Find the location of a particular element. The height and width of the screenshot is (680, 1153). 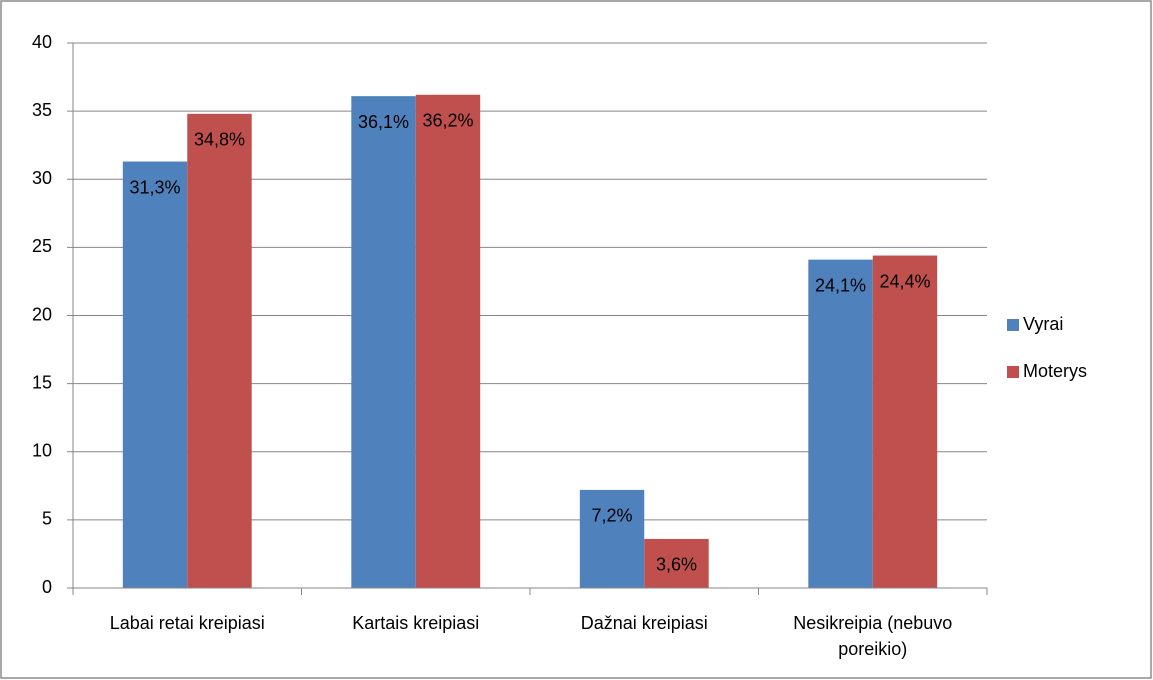

x-tick-label: Nesikreipia (nebuvo poreikio) is located at coordinates (873, 636).